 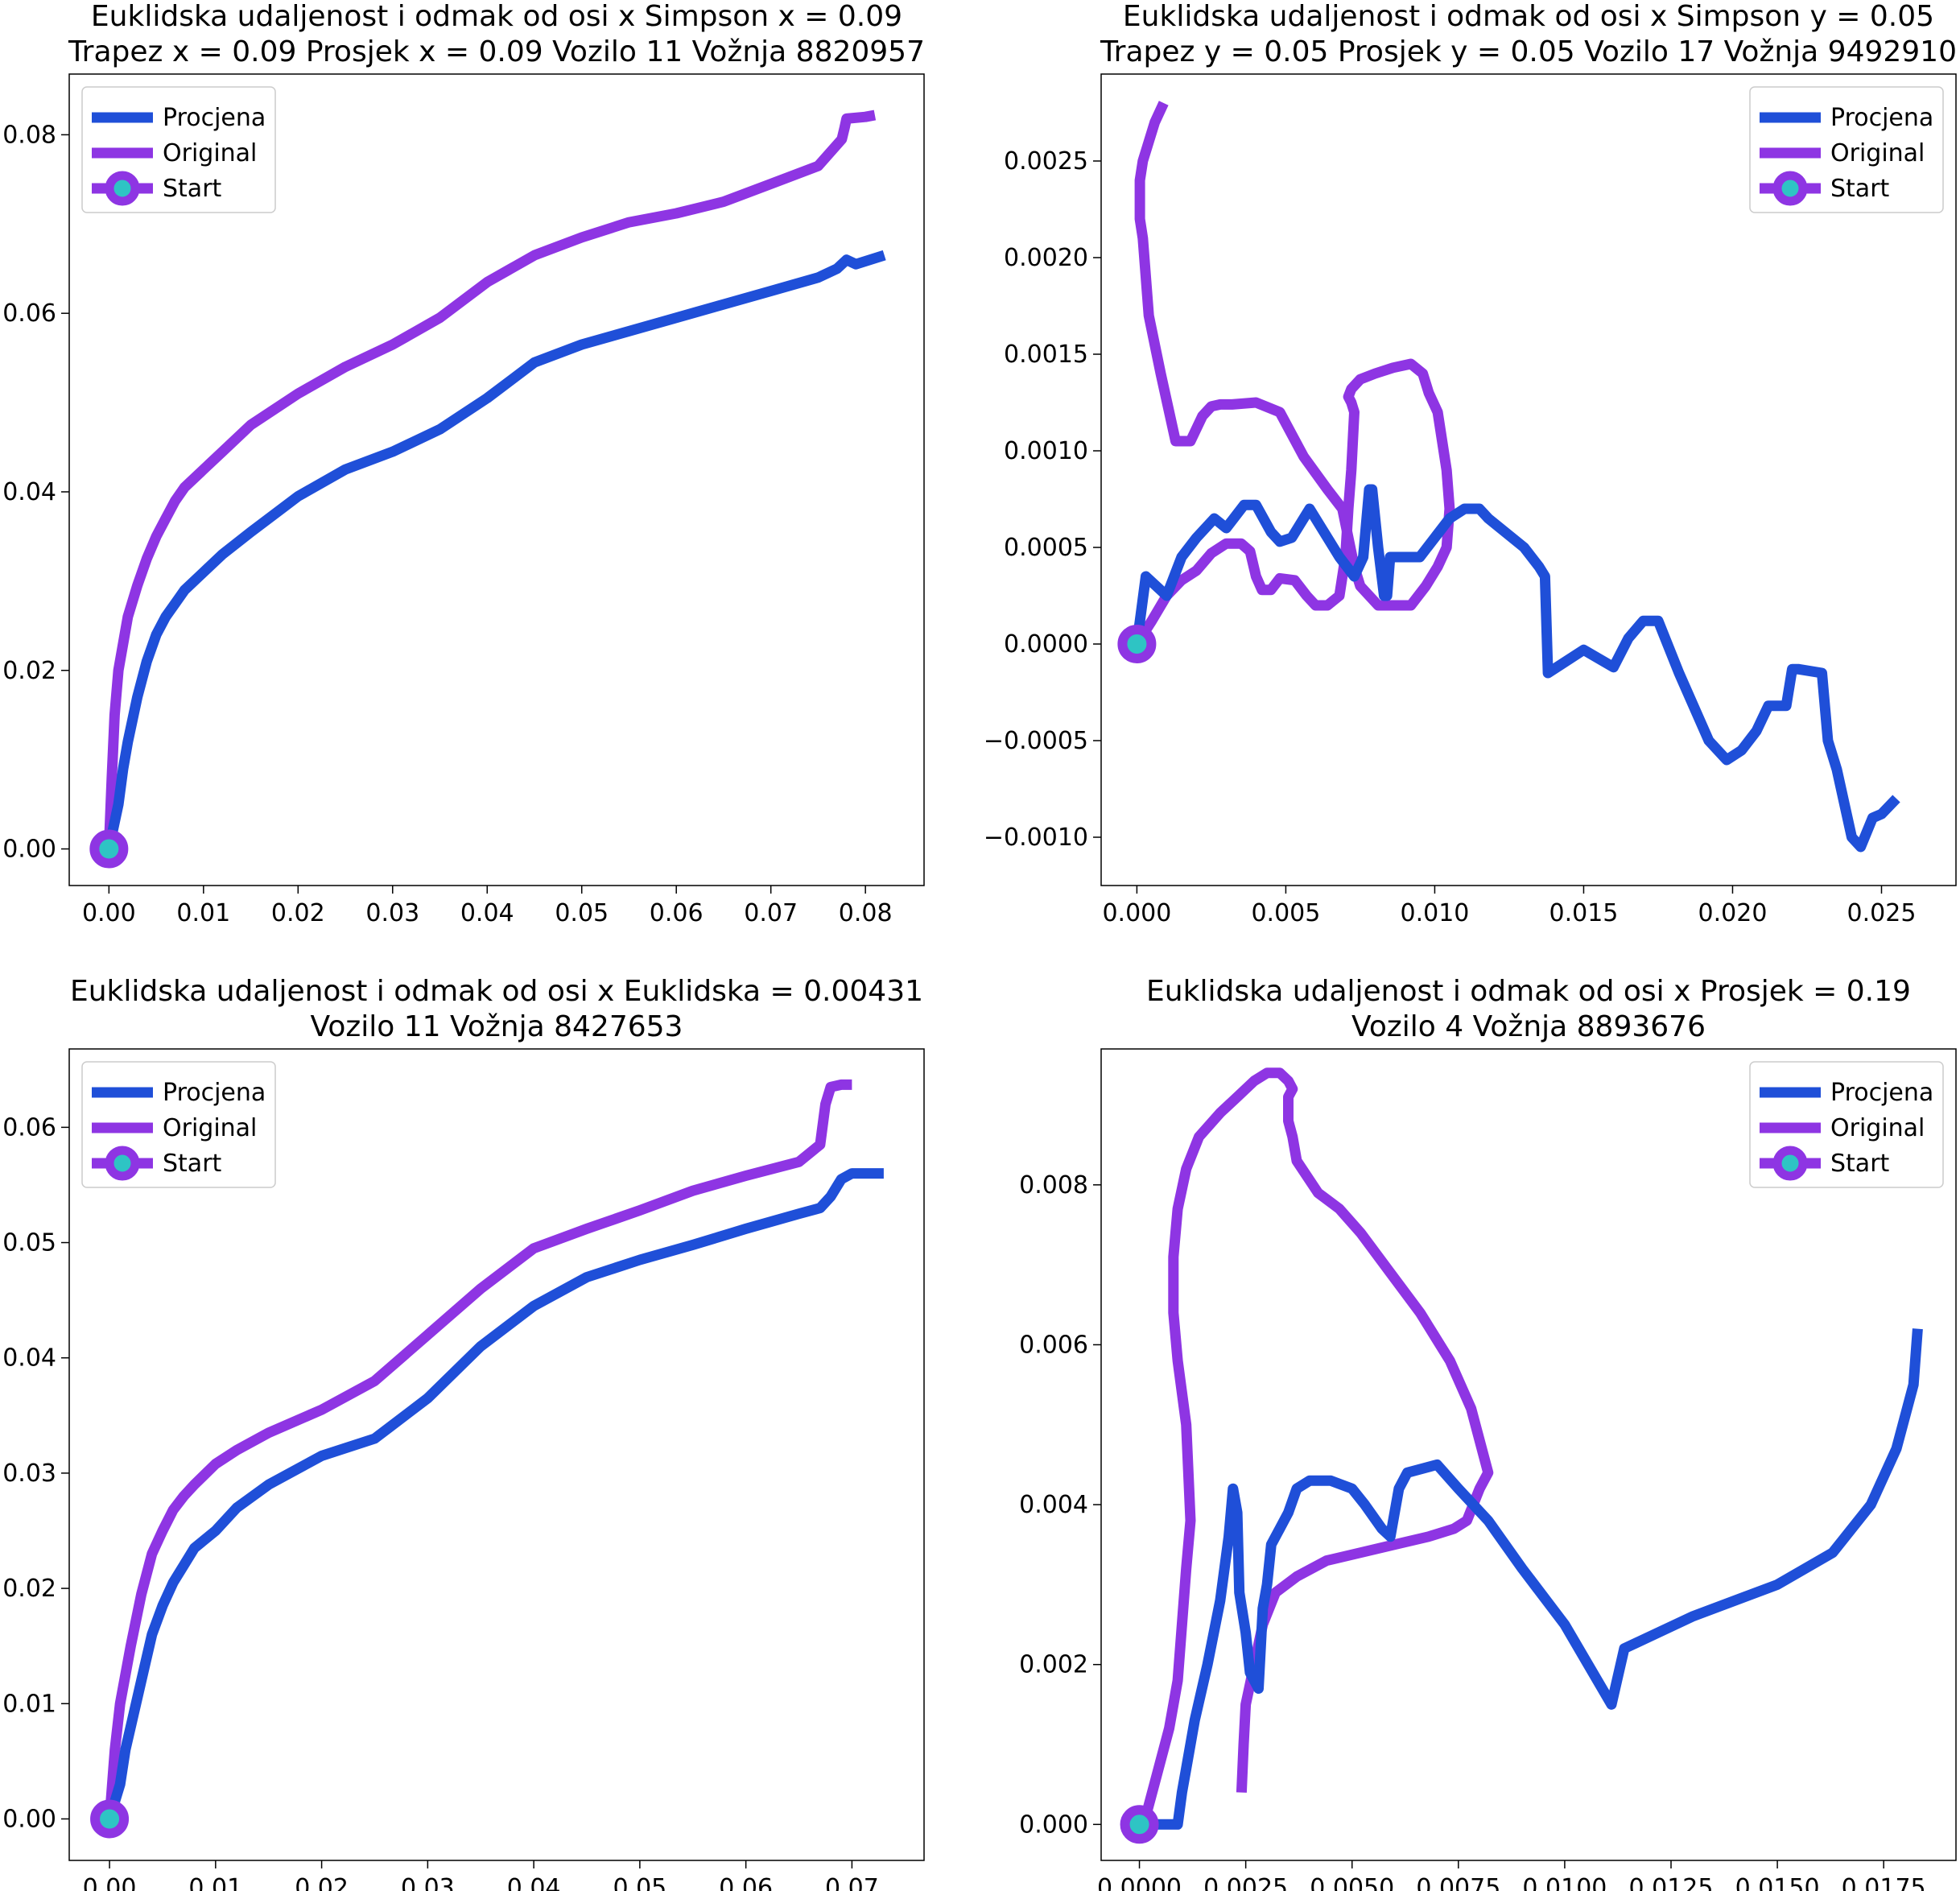 I want to click on x-tick-label: 0.0050, so click(x=1352, y=1883).